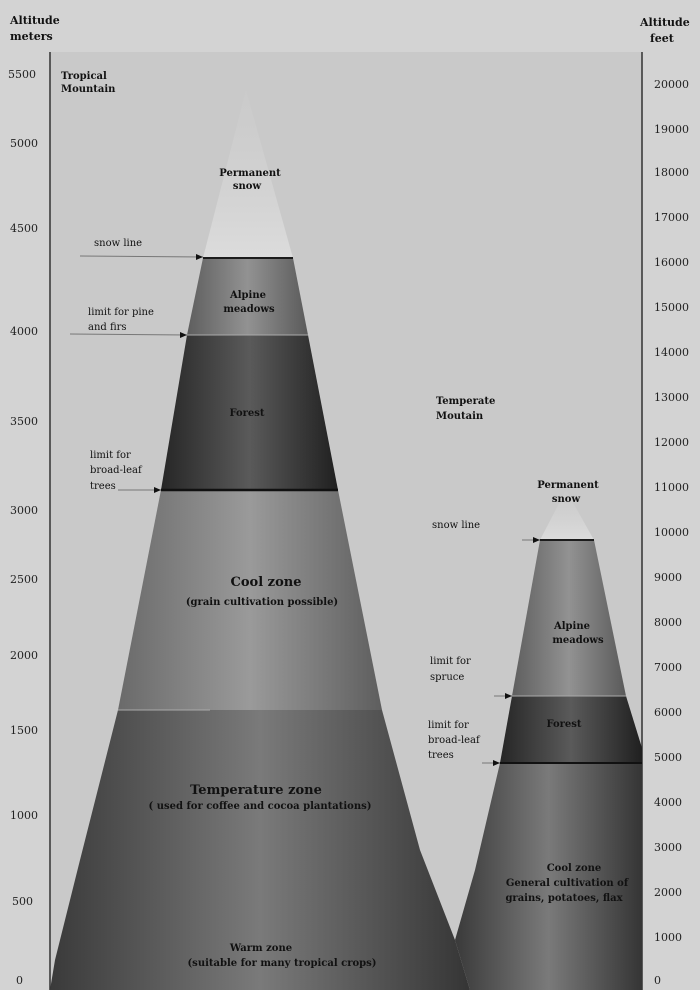 Image resolution: width=700 pixels, height=990 pixels. Describe the element at coordinates (118, 243) in the screenshot. I see `tropical-snow-line-label: snow line` at that location.